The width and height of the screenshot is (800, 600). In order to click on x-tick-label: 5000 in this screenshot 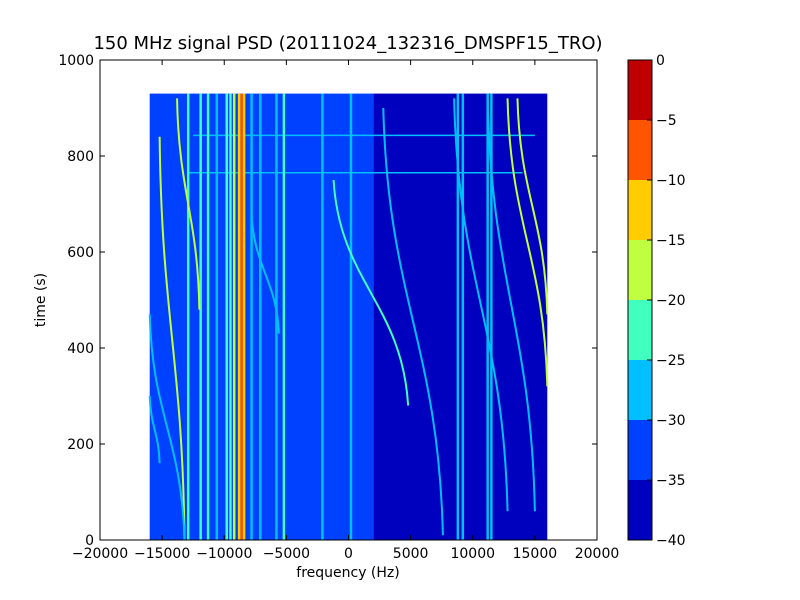, I will do `click(411, 554)`.